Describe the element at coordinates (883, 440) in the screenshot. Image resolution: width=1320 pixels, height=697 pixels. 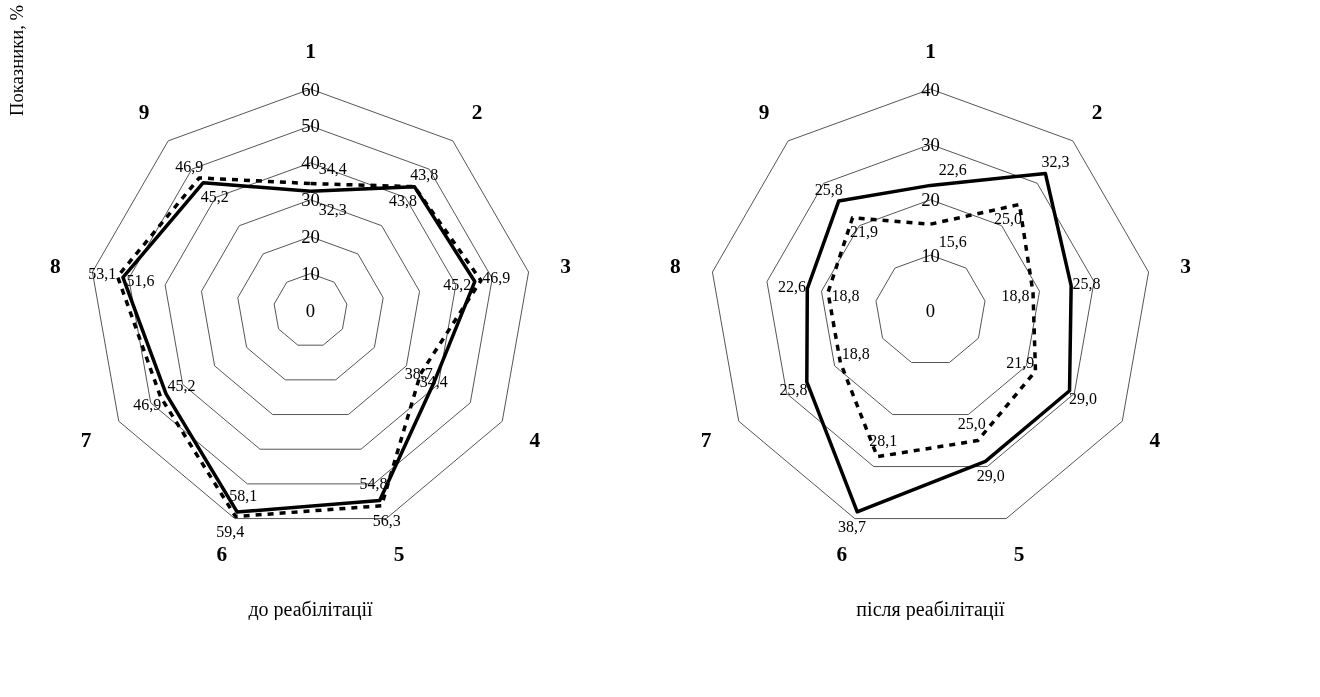
I see `data-label: 28,1` at that location.